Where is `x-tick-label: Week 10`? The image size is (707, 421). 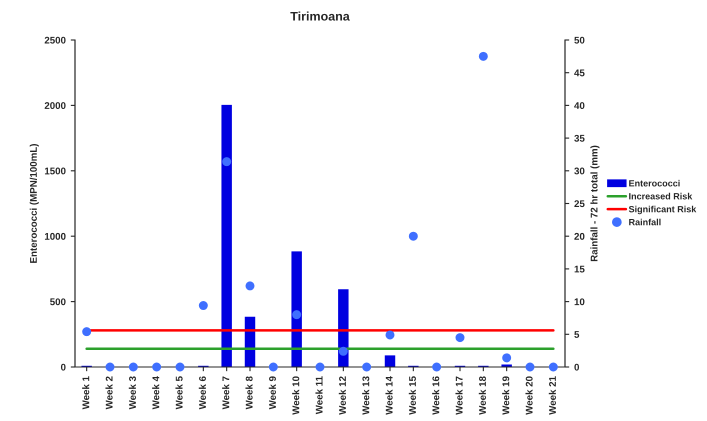
x-tick-label: Week 10 is located at coordinates (296, 395).